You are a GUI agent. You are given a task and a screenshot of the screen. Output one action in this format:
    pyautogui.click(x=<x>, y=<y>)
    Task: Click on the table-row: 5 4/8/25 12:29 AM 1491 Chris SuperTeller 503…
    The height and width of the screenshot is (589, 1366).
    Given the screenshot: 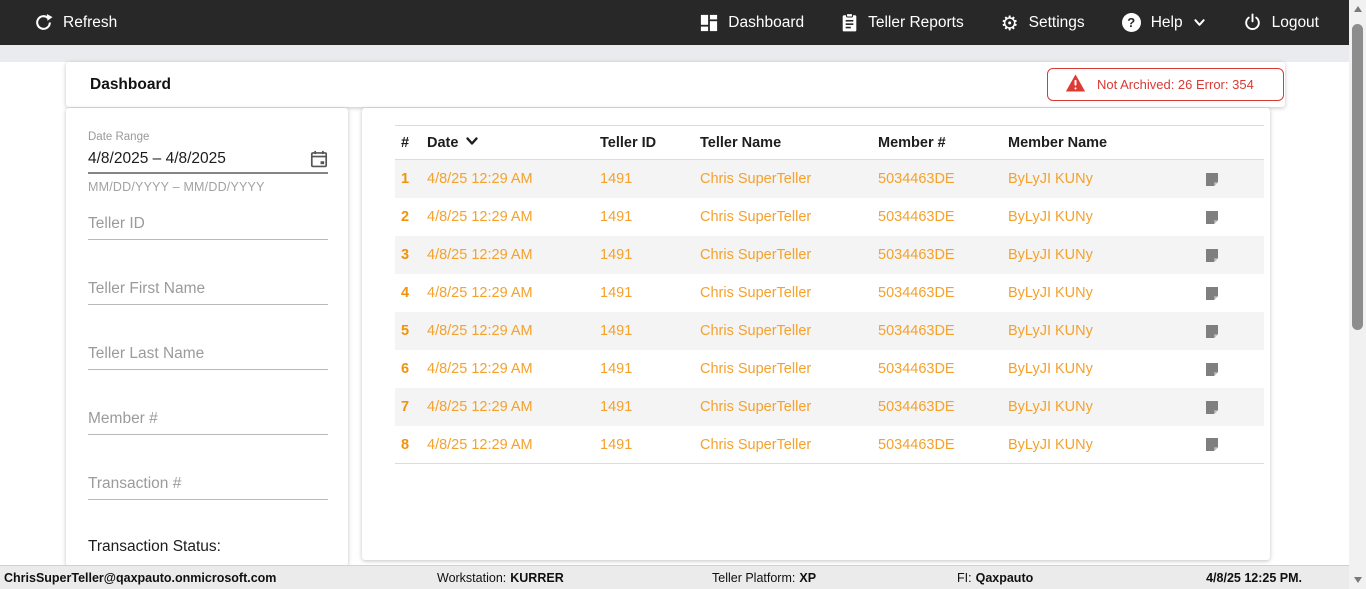 What is the action you would take?
    pyautogui.click(x=829, y=331)
    